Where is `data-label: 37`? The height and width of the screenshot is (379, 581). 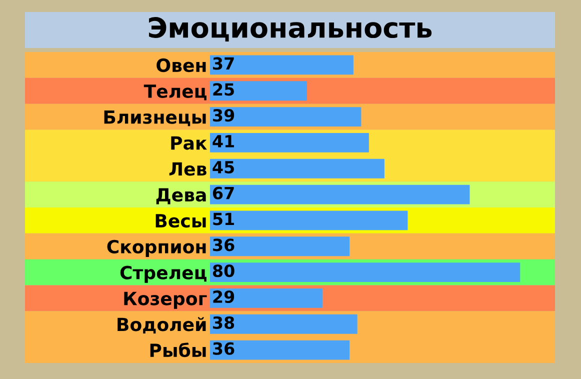
data-label: 37 is located at coordinates (223, 63).